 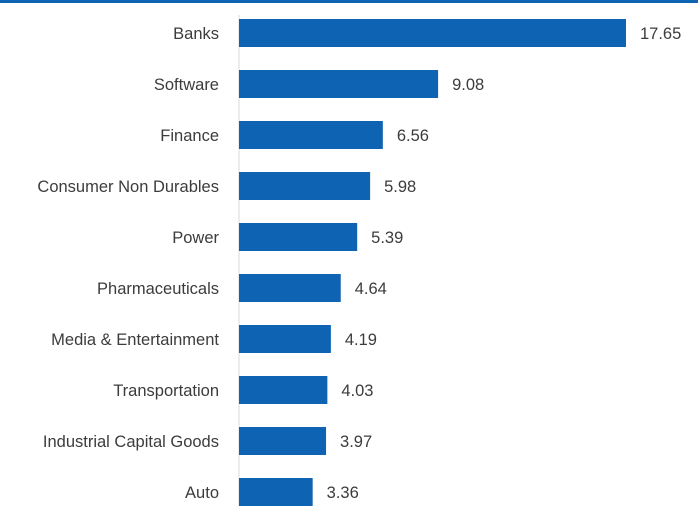 I want to click on value-label: 3.97, so click(x=356, y=442).